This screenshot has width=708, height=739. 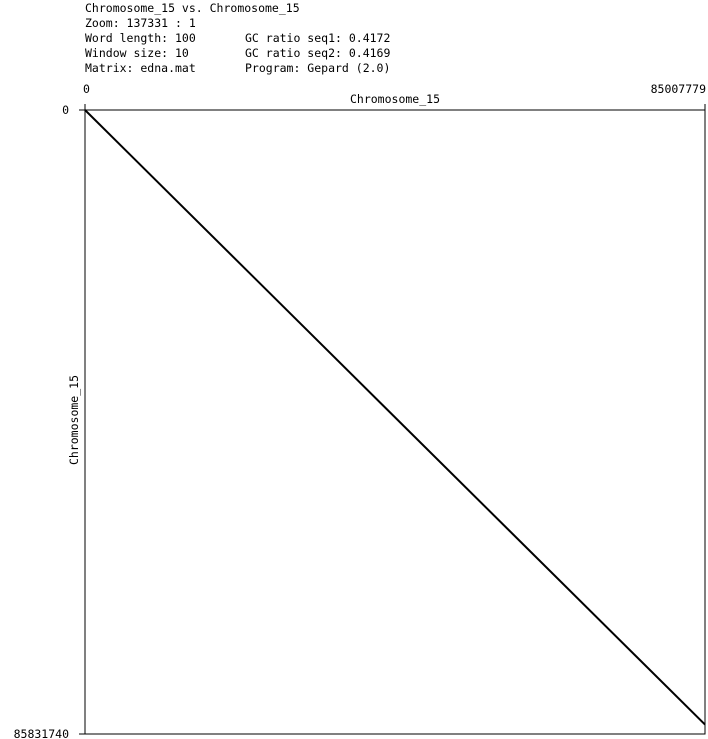 I want to click on header-word-length: Word length: 100, so click(x=140, y=38).